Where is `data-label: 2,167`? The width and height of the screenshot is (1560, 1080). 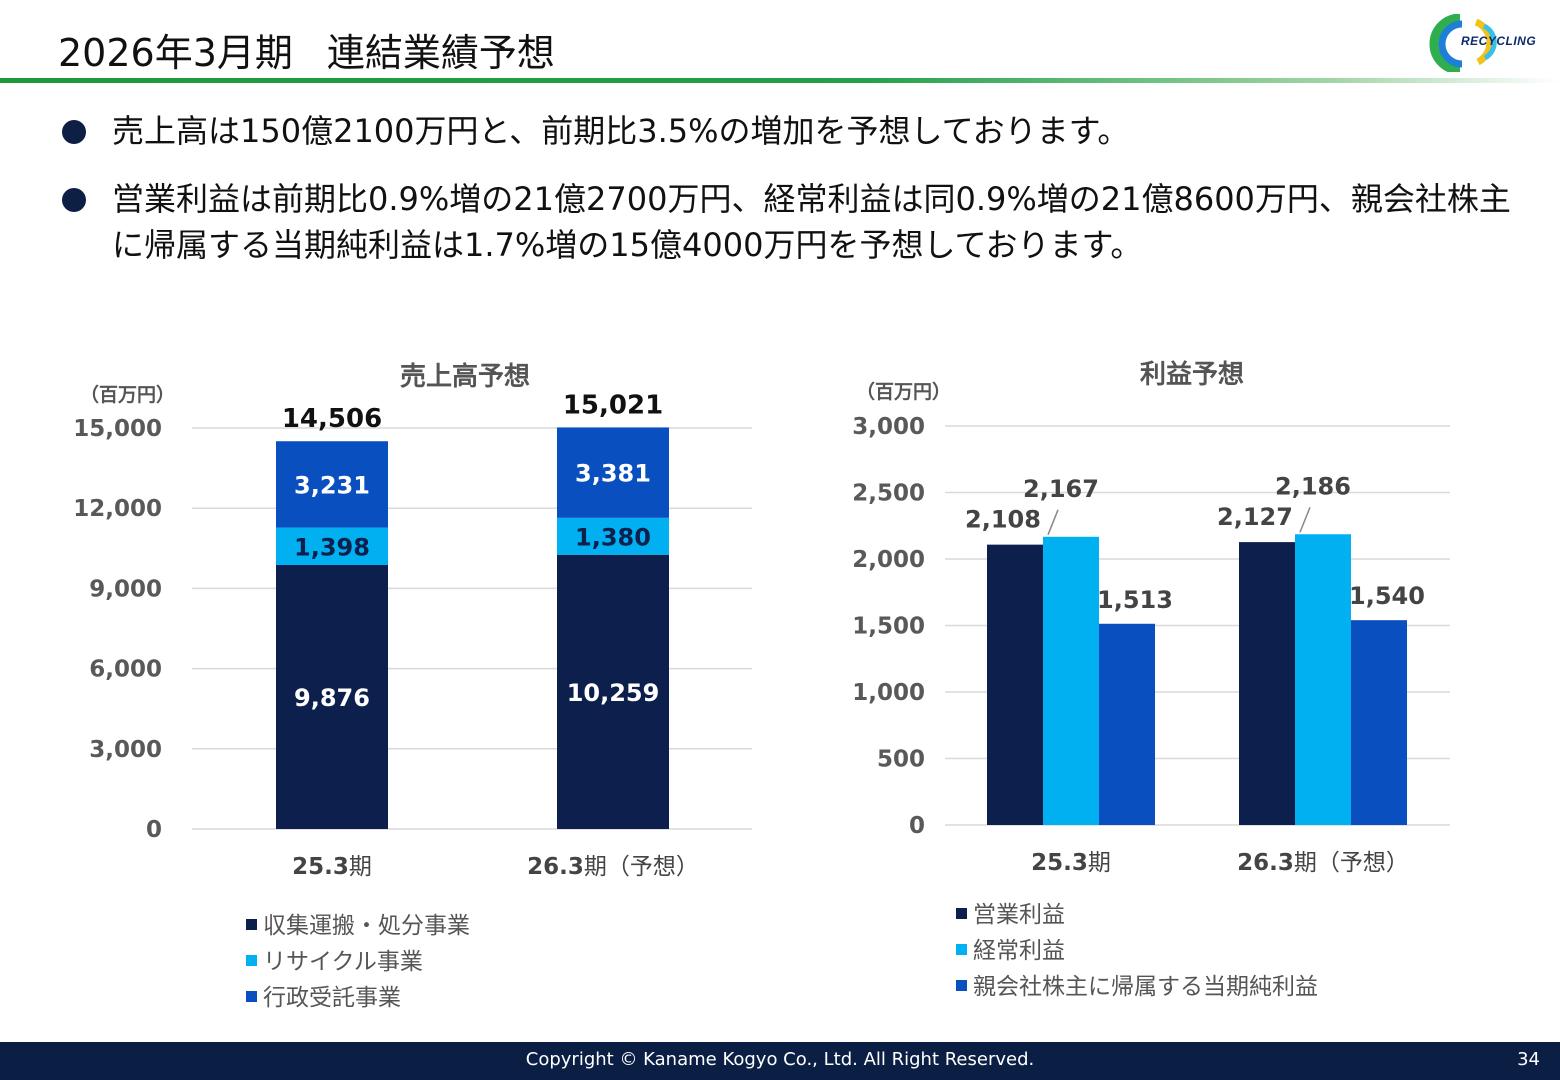 data-label: 2,167 is located at coordinates (1061, 489).